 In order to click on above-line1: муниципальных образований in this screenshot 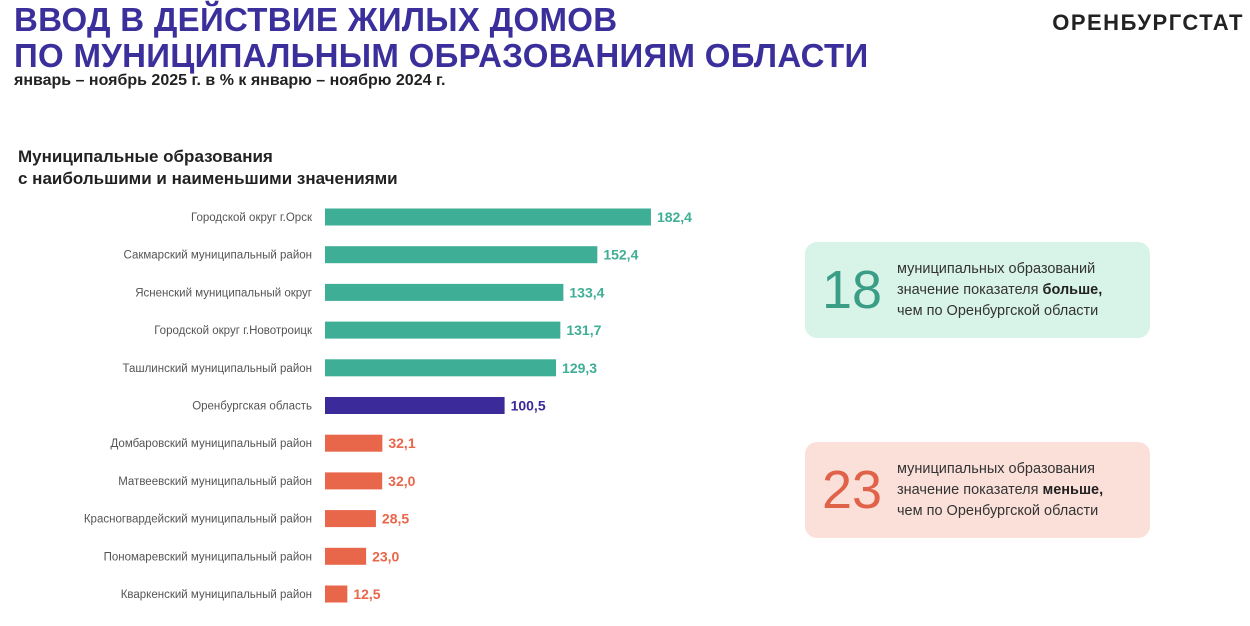, I will do `click(996, 268)`.